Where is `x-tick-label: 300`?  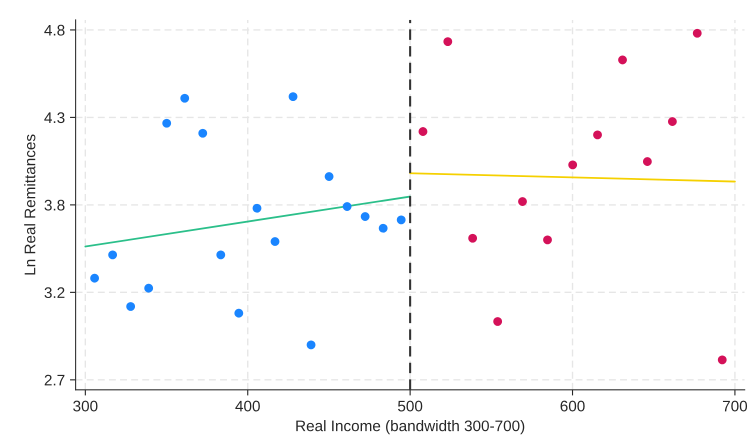 x-tick-label: 300 is located at coordinates (85, 406).